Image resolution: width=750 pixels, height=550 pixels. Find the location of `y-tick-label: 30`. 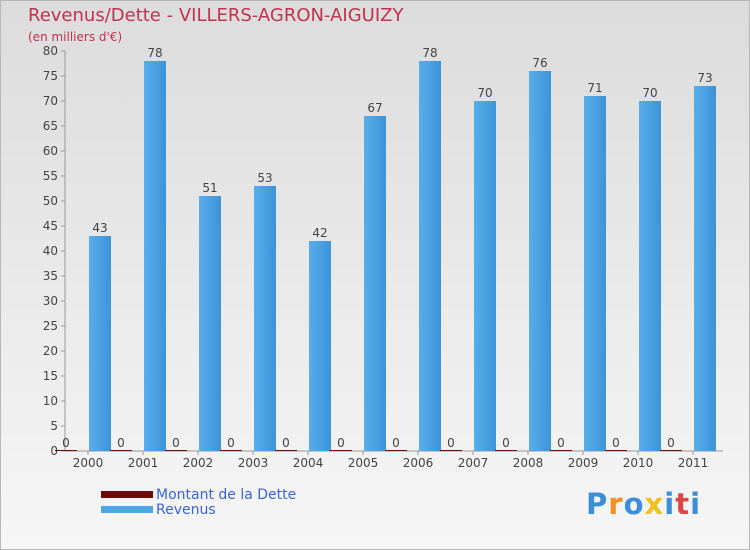

y-tick-label: 30 is located at coordinates (50, 301).